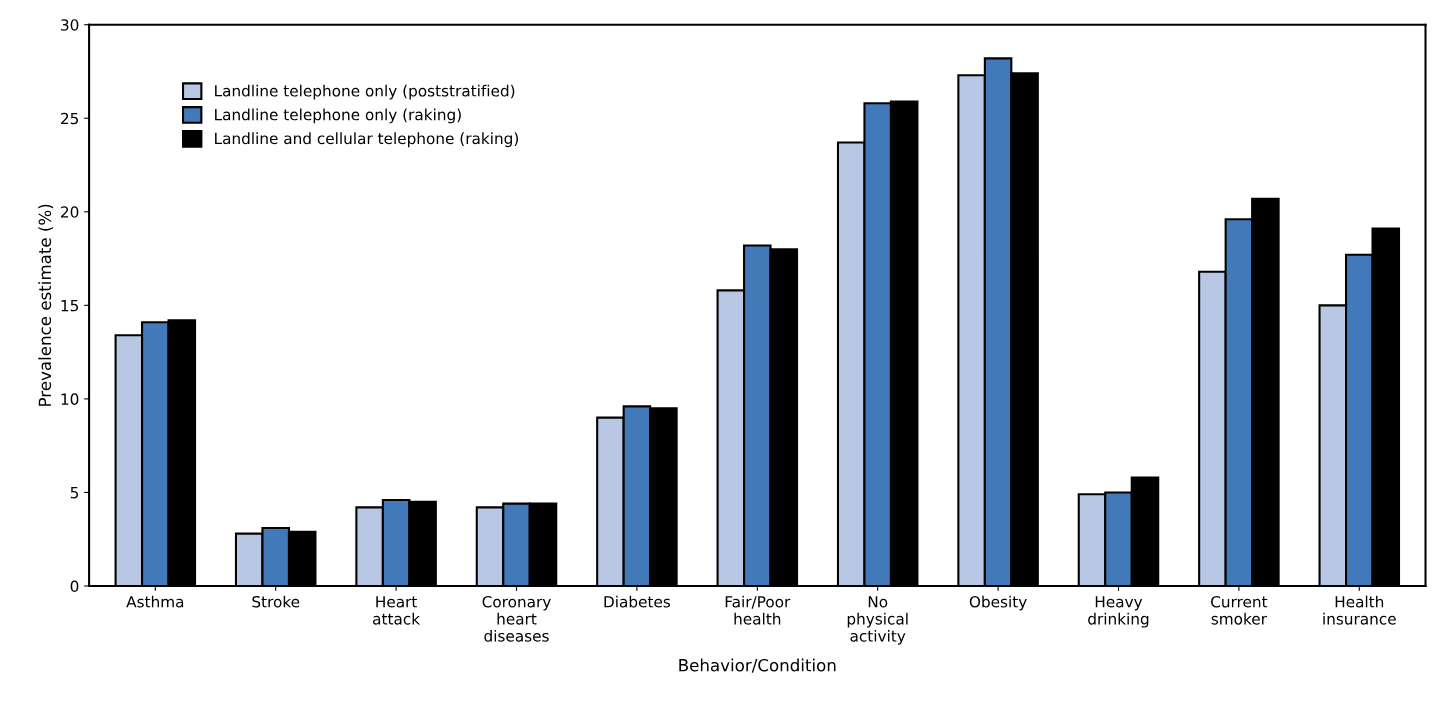  I want to click on y-tick-label: 30, so click(70, 25).